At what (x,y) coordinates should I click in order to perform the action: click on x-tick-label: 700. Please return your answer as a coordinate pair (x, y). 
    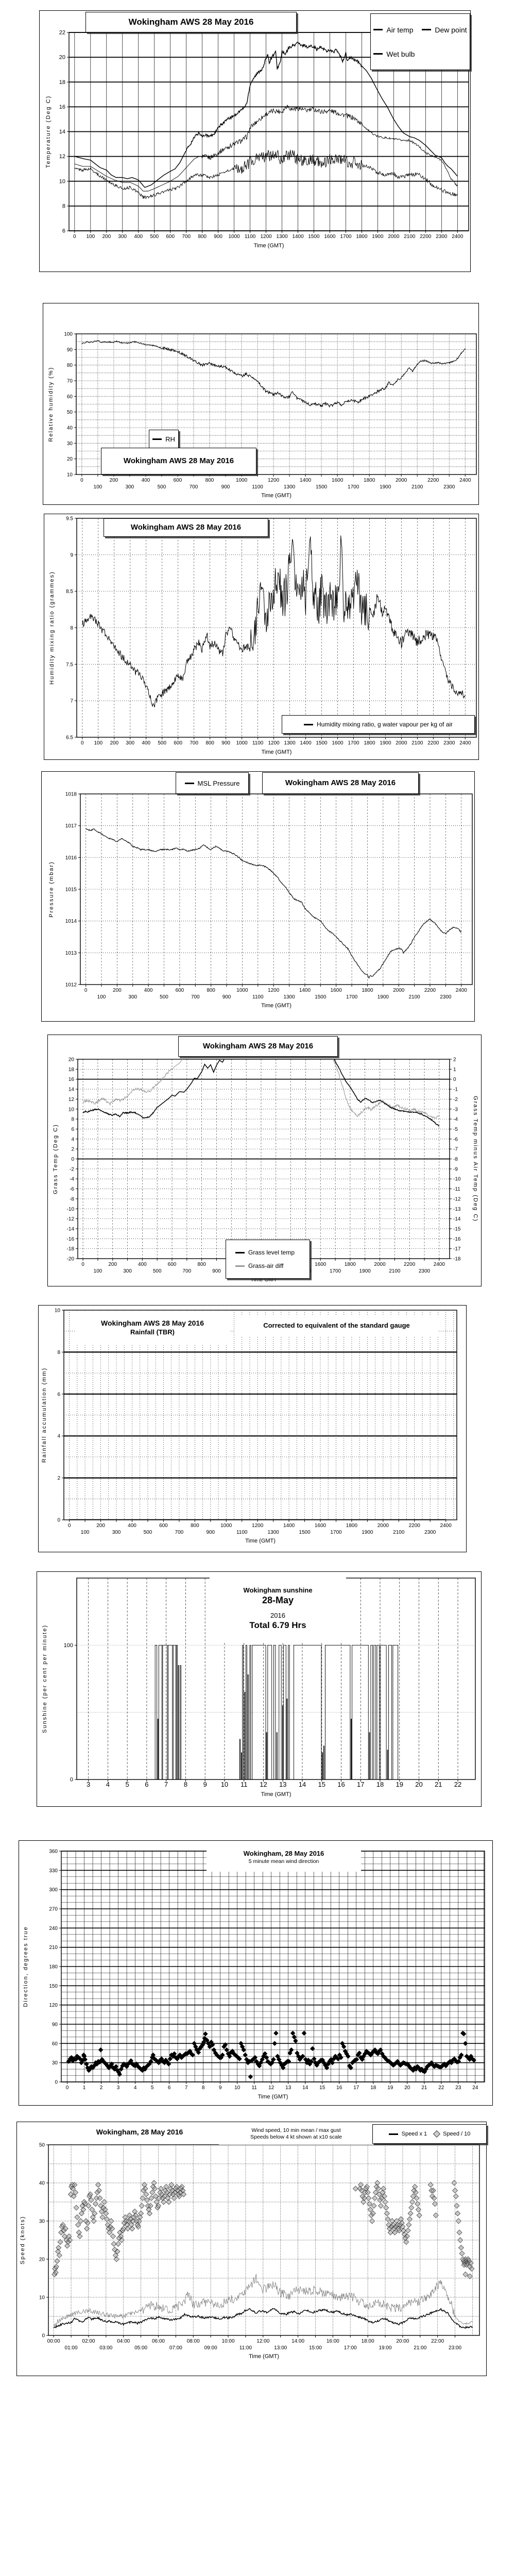
    Looking at the image, I should click on (195, 997).